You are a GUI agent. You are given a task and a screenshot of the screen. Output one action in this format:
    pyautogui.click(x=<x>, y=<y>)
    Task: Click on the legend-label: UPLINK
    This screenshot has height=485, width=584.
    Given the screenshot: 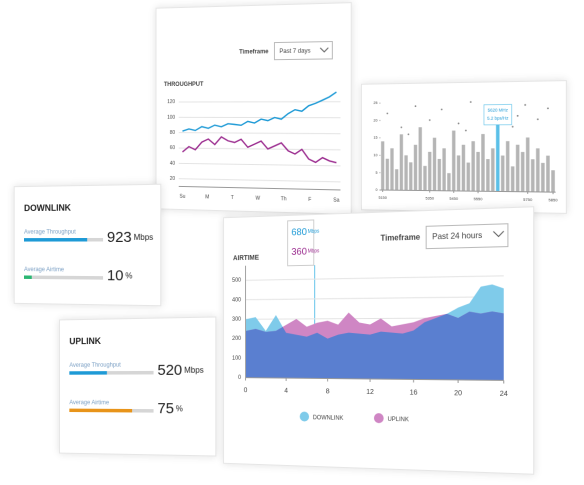 What is the action you would take?
    pyautogui.click(x=398, y=420)
    